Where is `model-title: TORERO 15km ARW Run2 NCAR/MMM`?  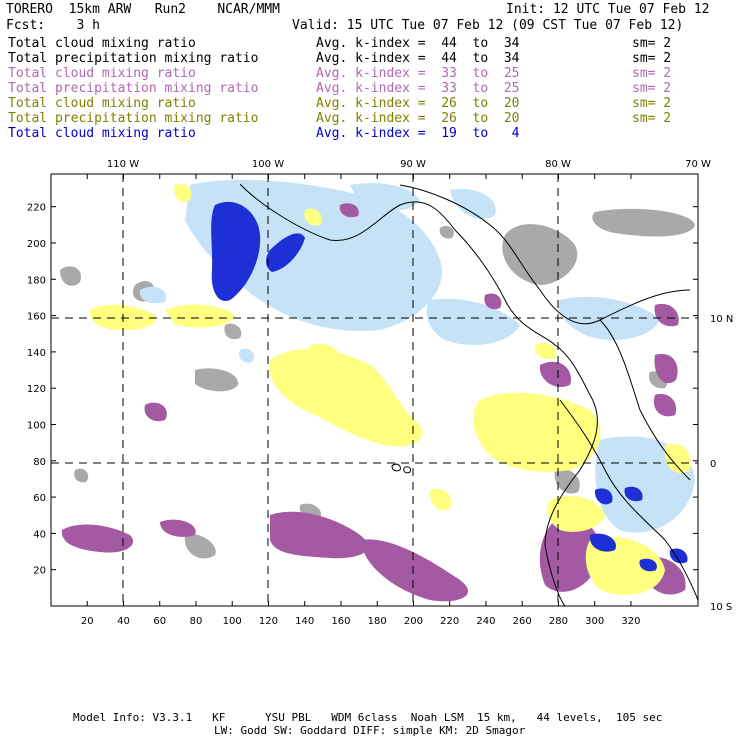 model-title: TORERO 15km ARW Run2 NCAR/MMM is located at coordinates (143, 9).